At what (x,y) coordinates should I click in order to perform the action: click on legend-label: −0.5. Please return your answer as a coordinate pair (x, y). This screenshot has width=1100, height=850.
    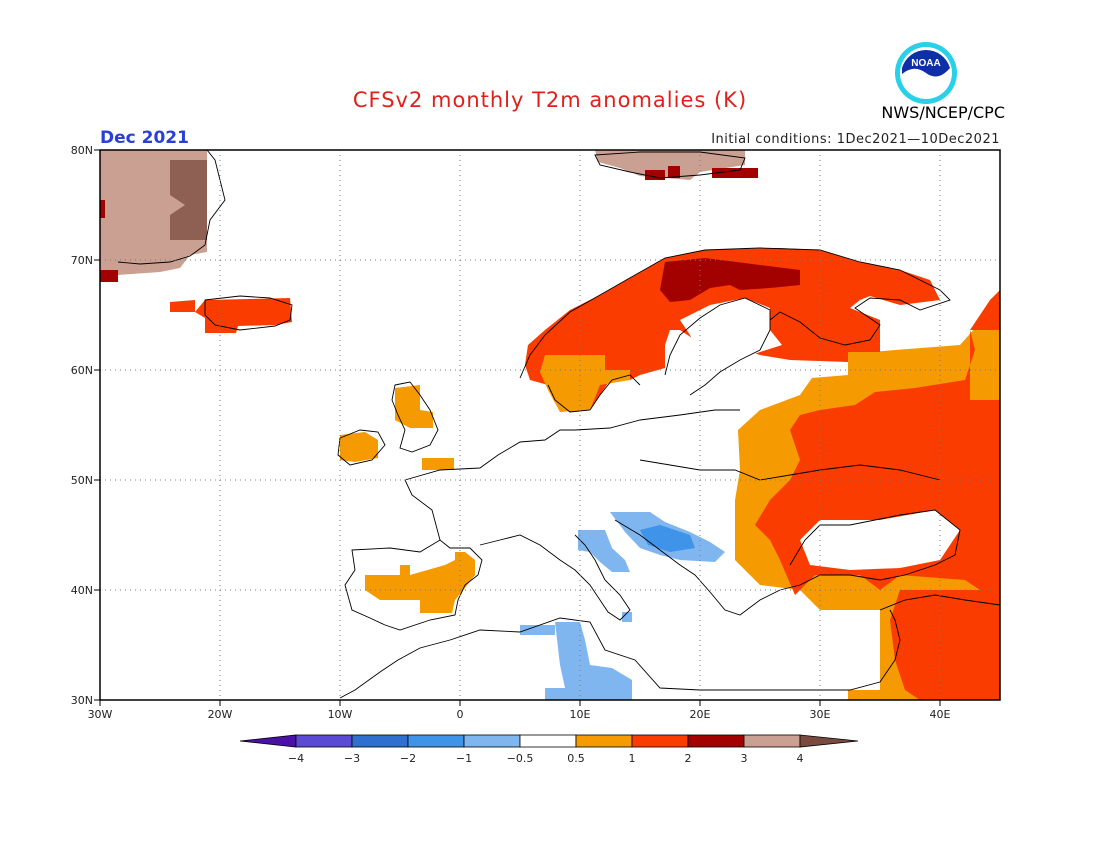
    Looking at the image, I should click on (520, 758).